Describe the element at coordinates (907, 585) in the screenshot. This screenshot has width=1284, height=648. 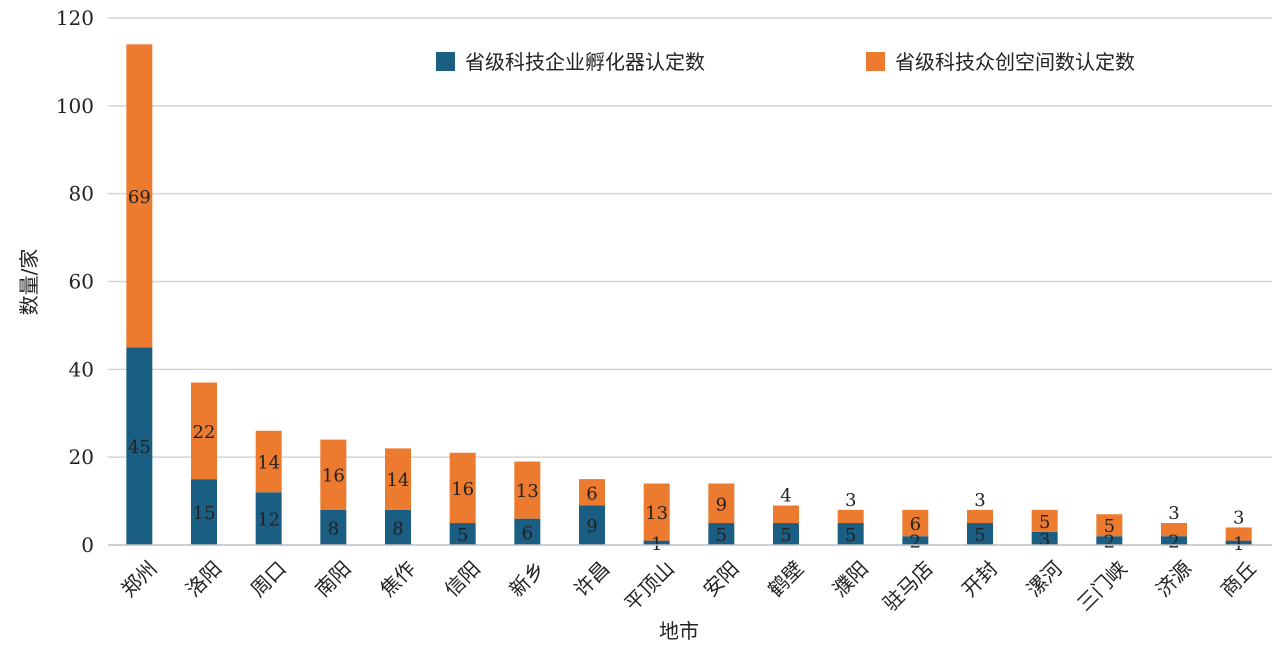
I see `x-tick-label: 驻马店` at that location.